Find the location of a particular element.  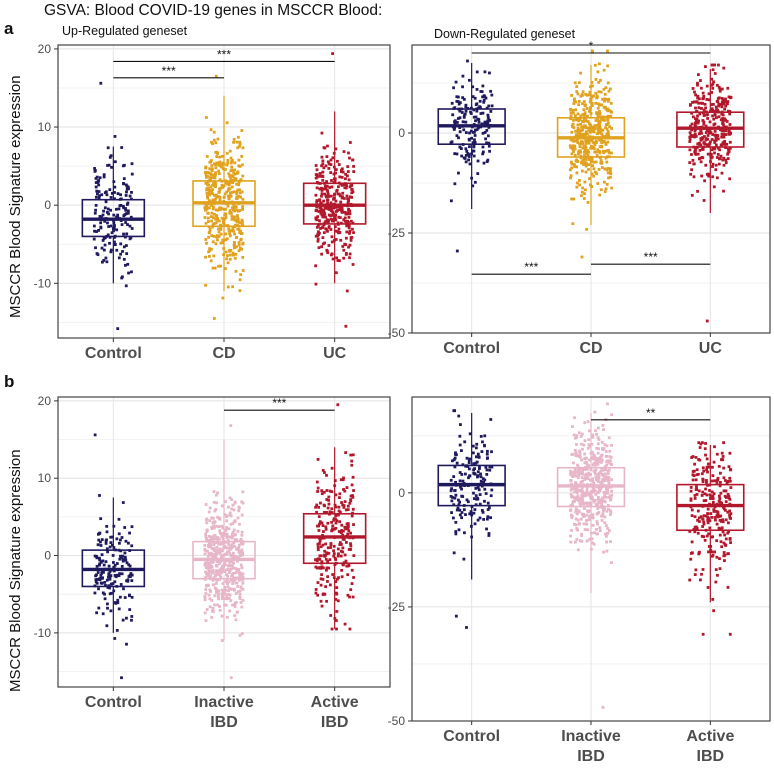

x-tick-label: Active is located at coordinates (710, 736).